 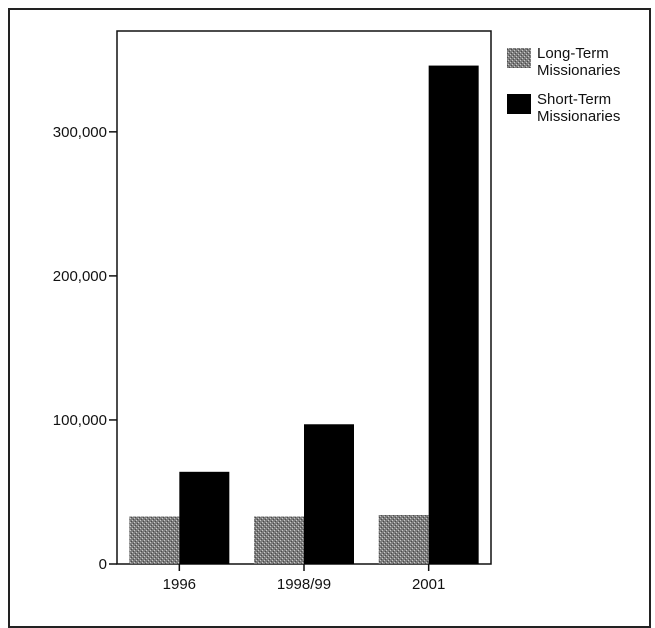 What do you see at coordinates (519, 104) in the screenshot?
I see `legend-swatch-short-term` at bounding box center [519, 104].